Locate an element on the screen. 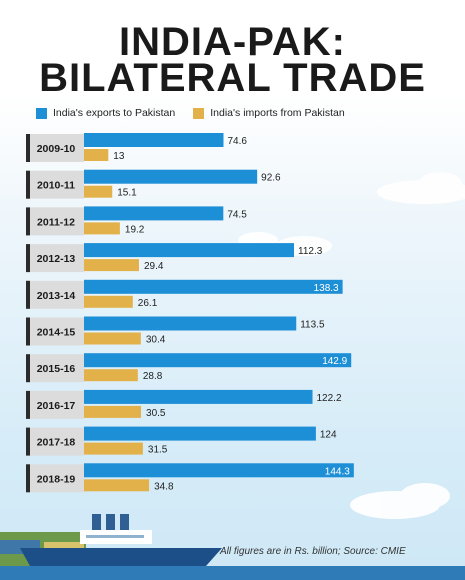  category-label: 2015-16 is located at coordinates (56, 369).